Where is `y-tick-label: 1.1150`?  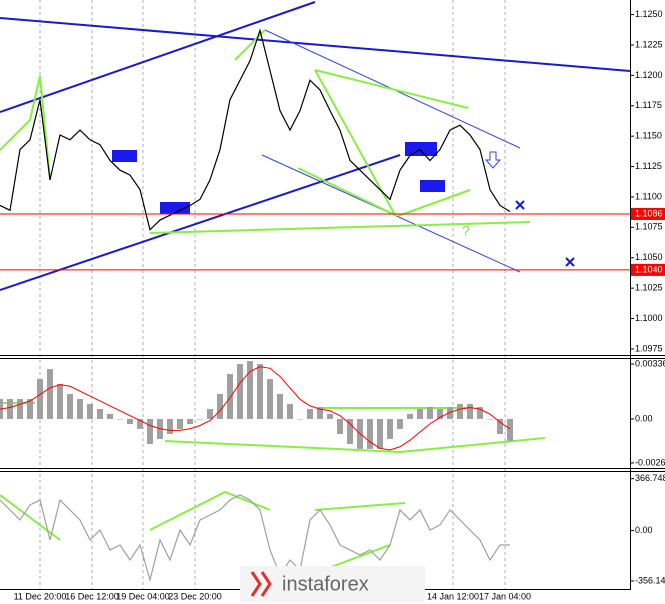
y-tick-label: 1.1150 is located at coordinates (648, 136).